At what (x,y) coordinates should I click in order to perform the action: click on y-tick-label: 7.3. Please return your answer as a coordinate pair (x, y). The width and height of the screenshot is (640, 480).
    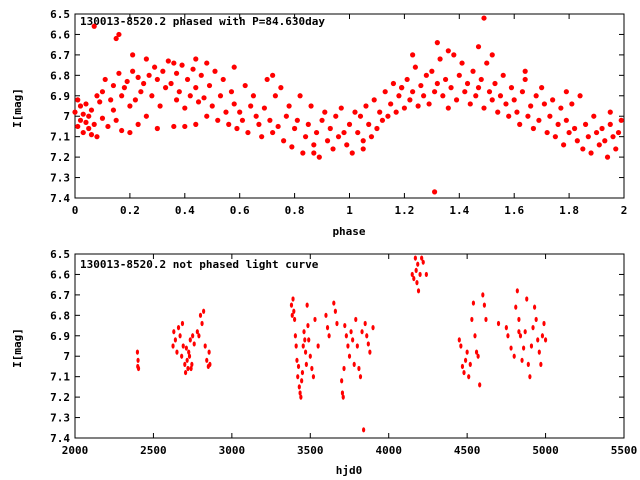
    Looking at the image, I should click on (60, 418).